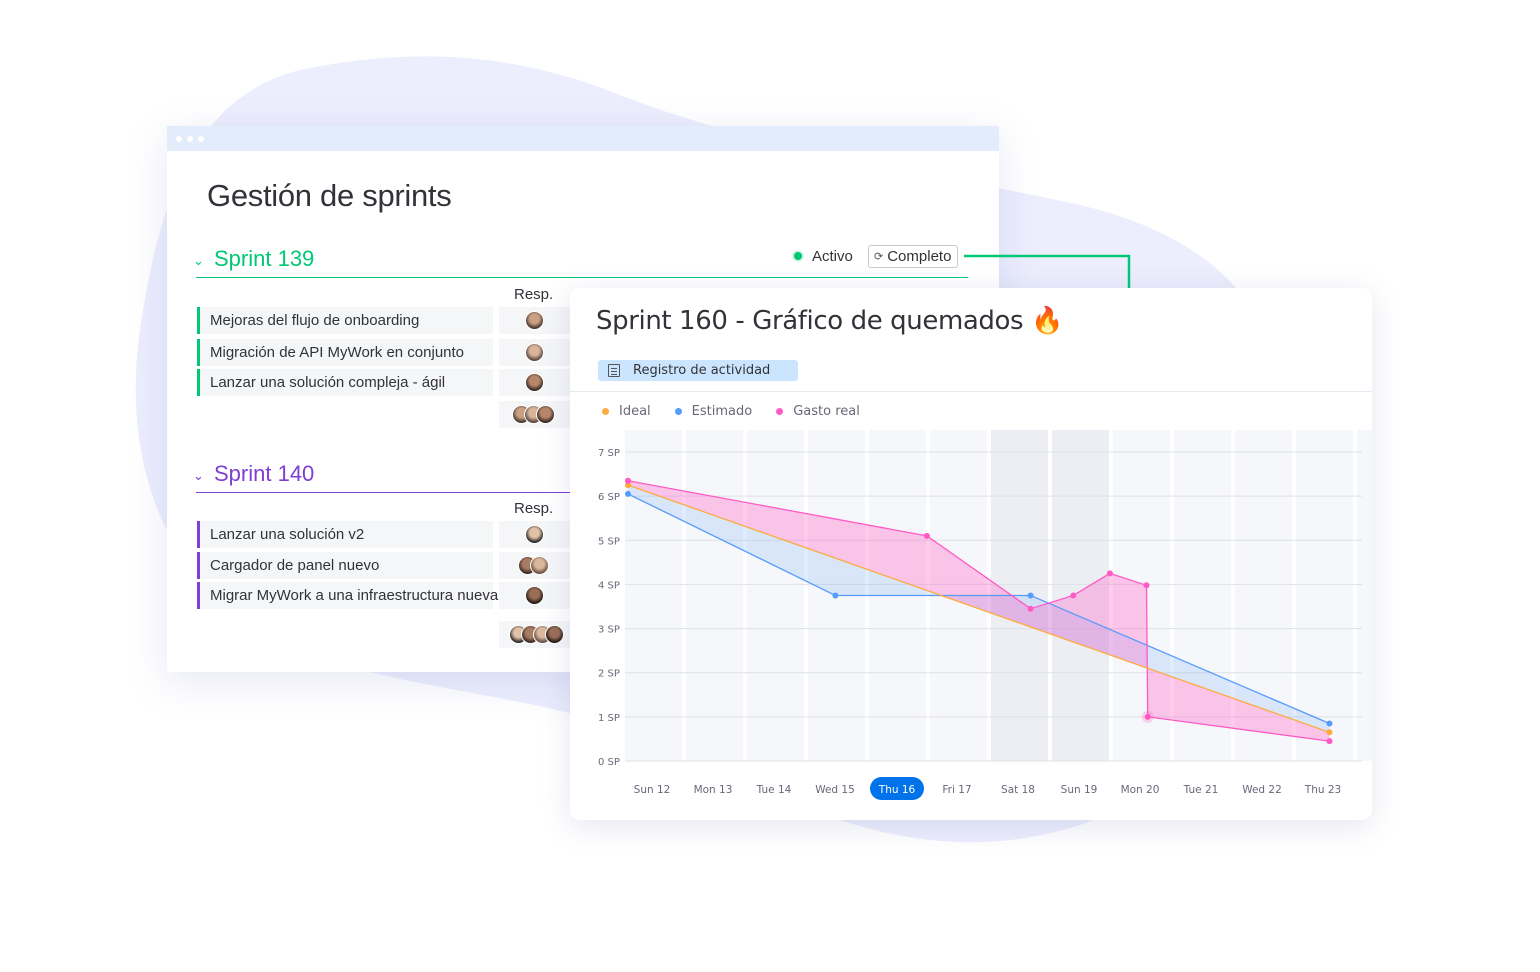  What do you see at coordinates (835, 790) in the screenshot?
I see `x-tick-label: Wed 15` at bounding box center [835, 790].